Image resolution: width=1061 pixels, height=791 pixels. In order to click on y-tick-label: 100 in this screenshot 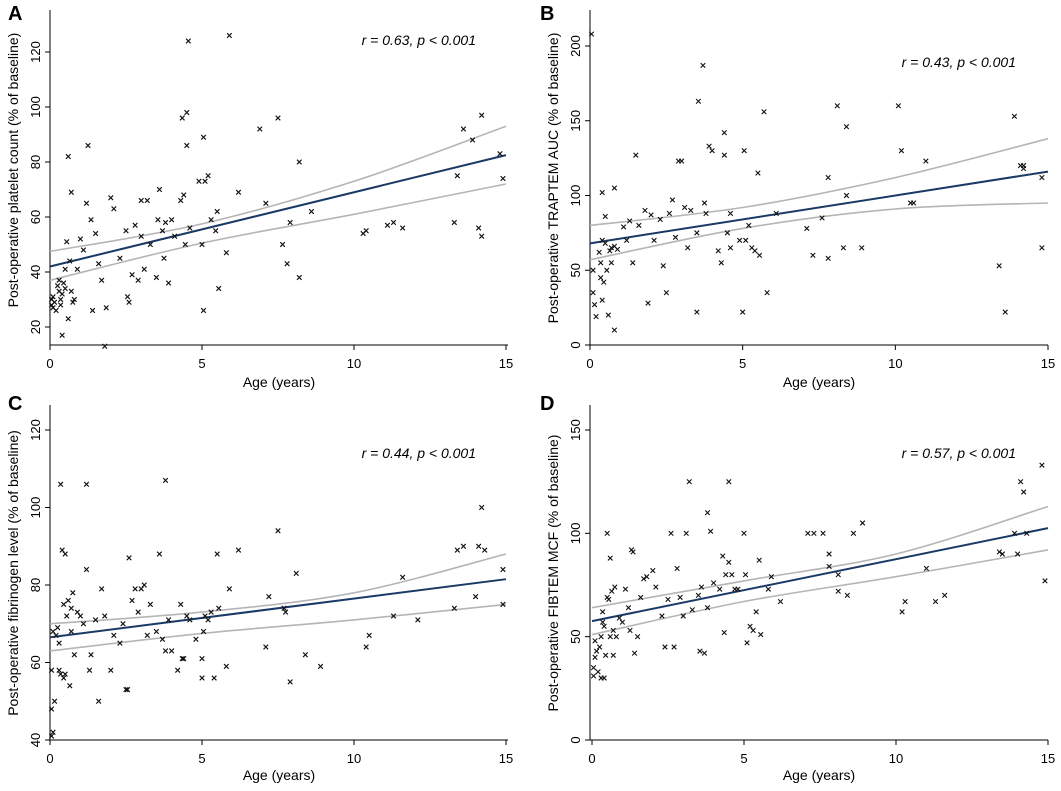, I will do `click(35, 107)`.